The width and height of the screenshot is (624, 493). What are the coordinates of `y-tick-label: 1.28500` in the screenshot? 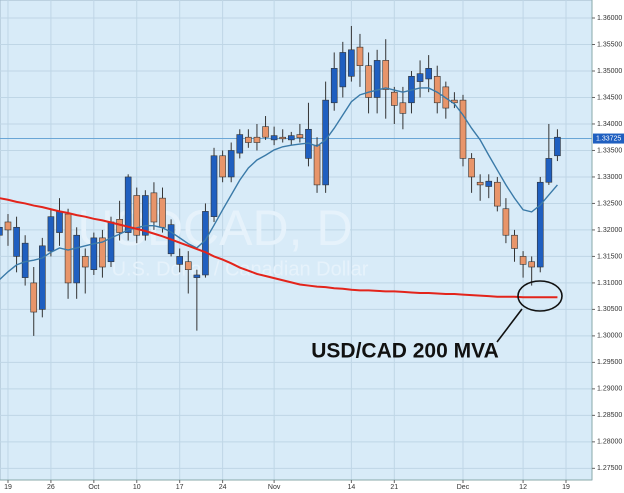 It's located at (609, 415).